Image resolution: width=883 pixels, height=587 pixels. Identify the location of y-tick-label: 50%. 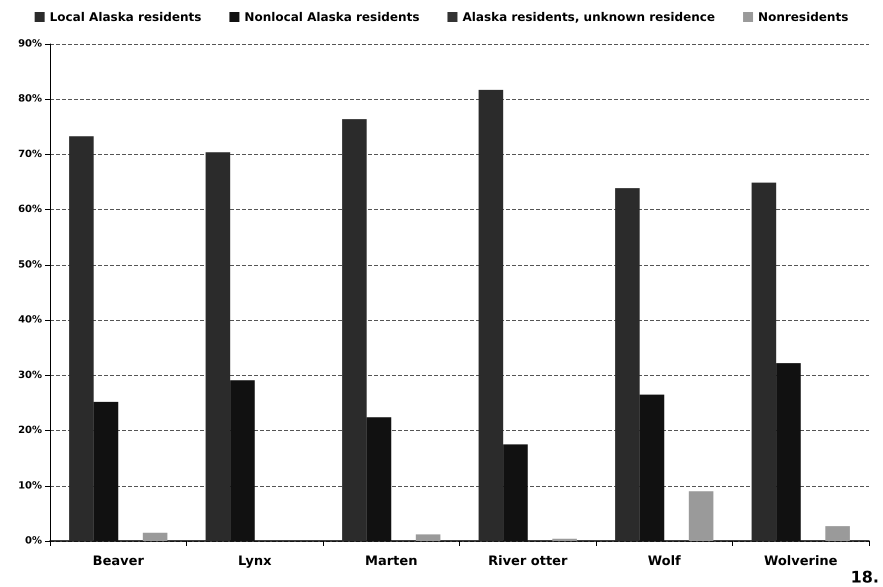
(30, 264).